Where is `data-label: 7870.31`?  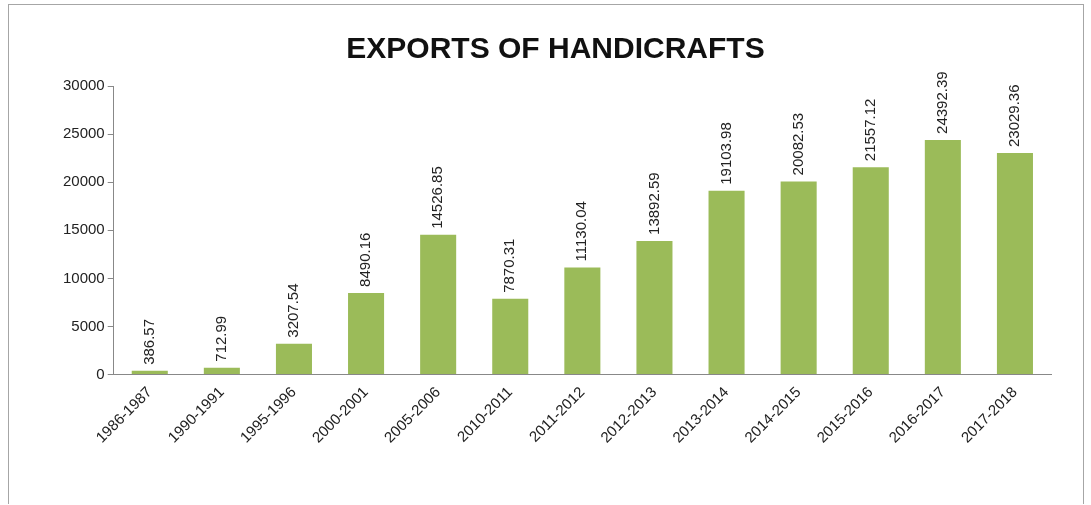 data-label: 7870.31 is located at coordinates (509, 265).